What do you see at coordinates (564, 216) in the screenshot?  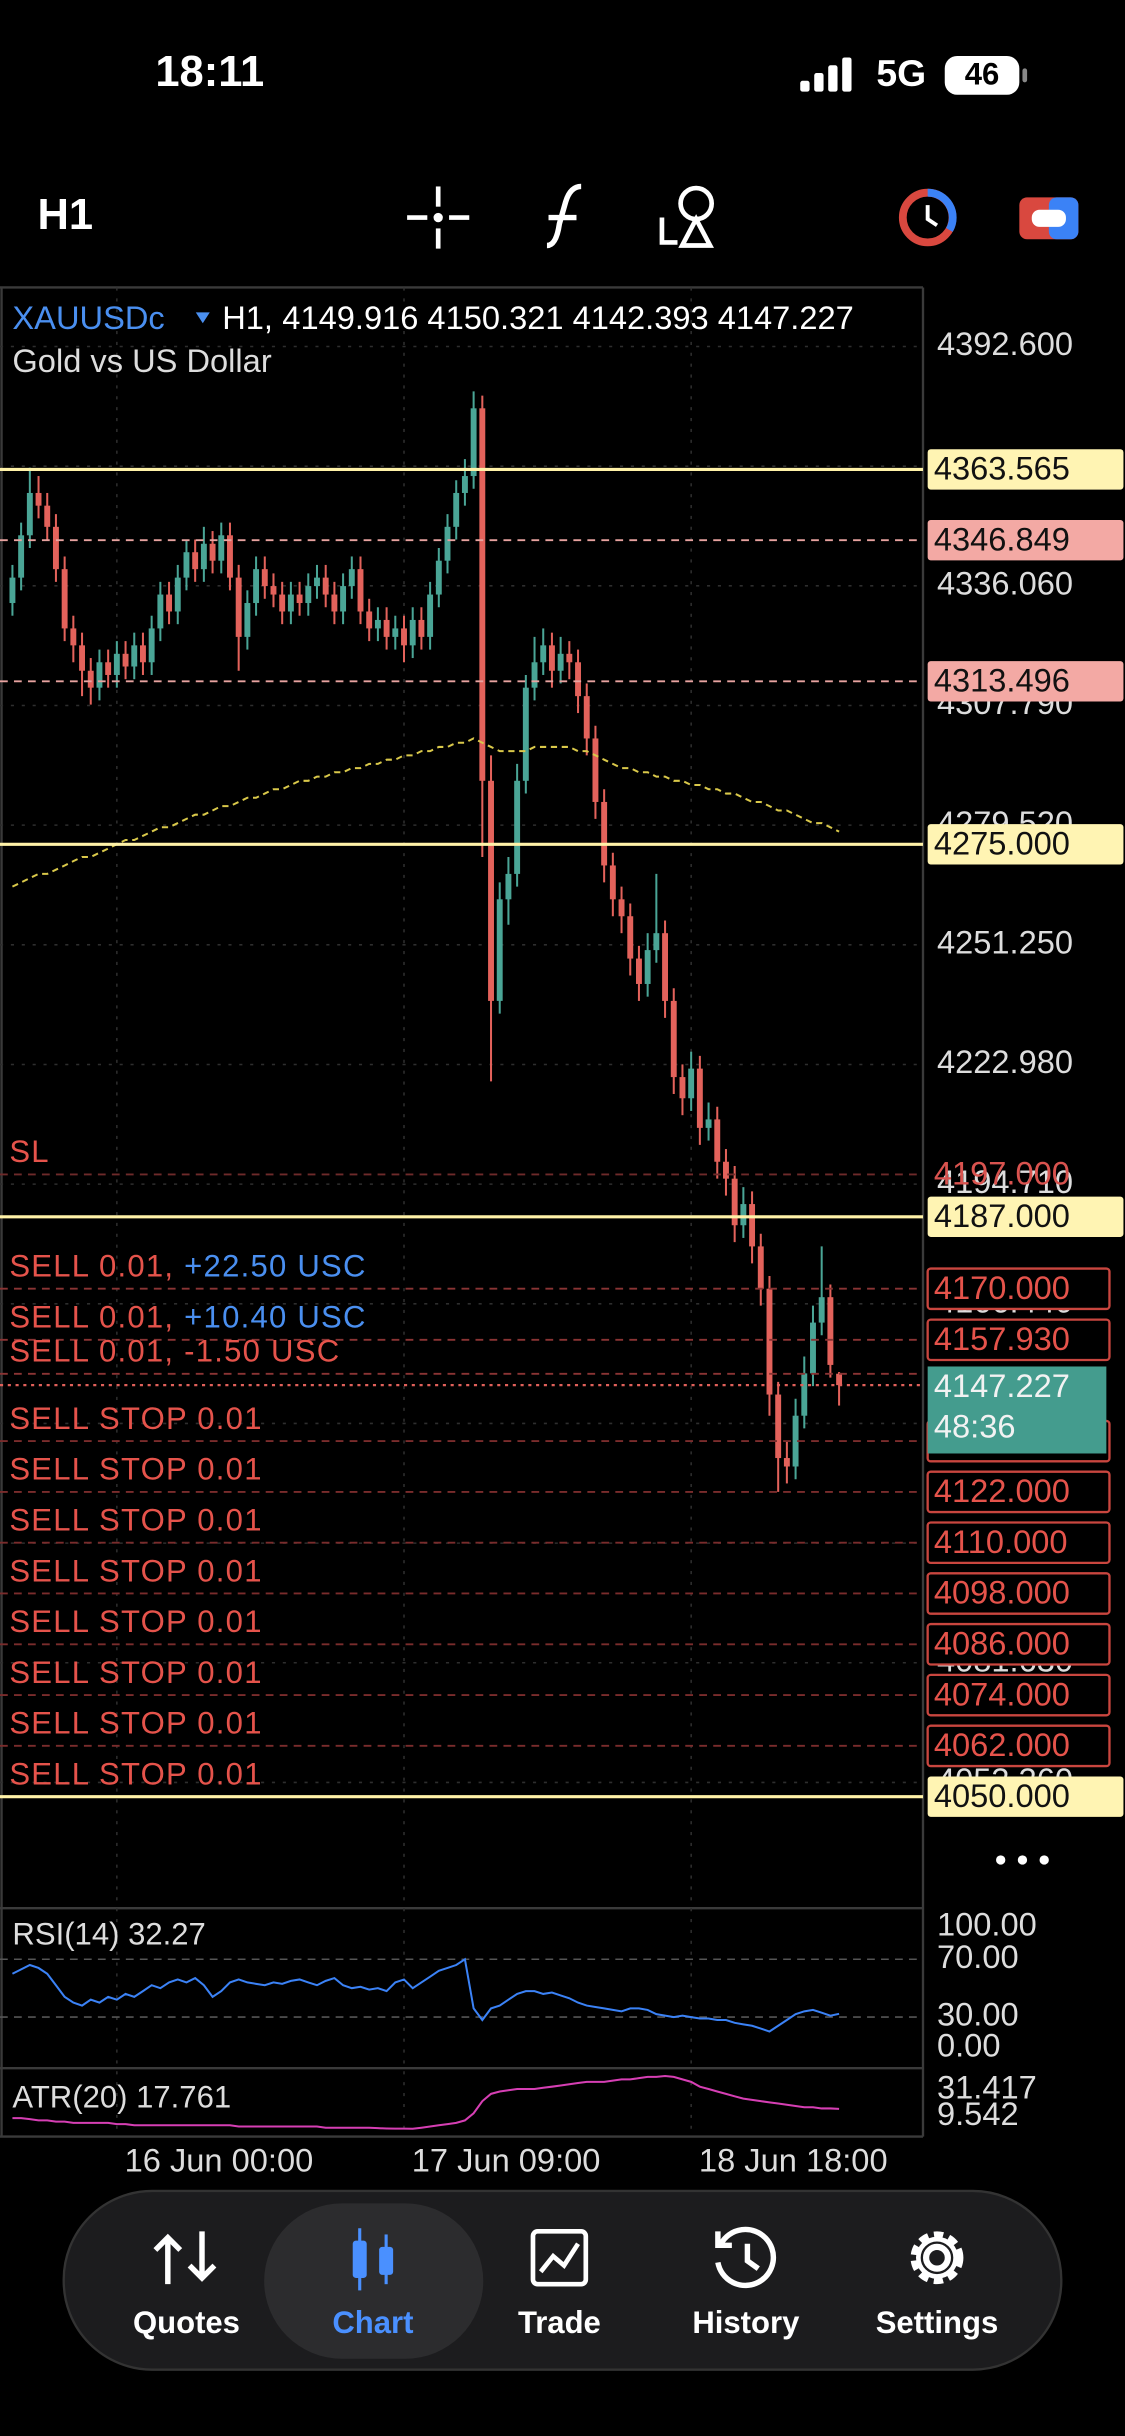 I see `indicators-icon` at bounding box center [564, 216].